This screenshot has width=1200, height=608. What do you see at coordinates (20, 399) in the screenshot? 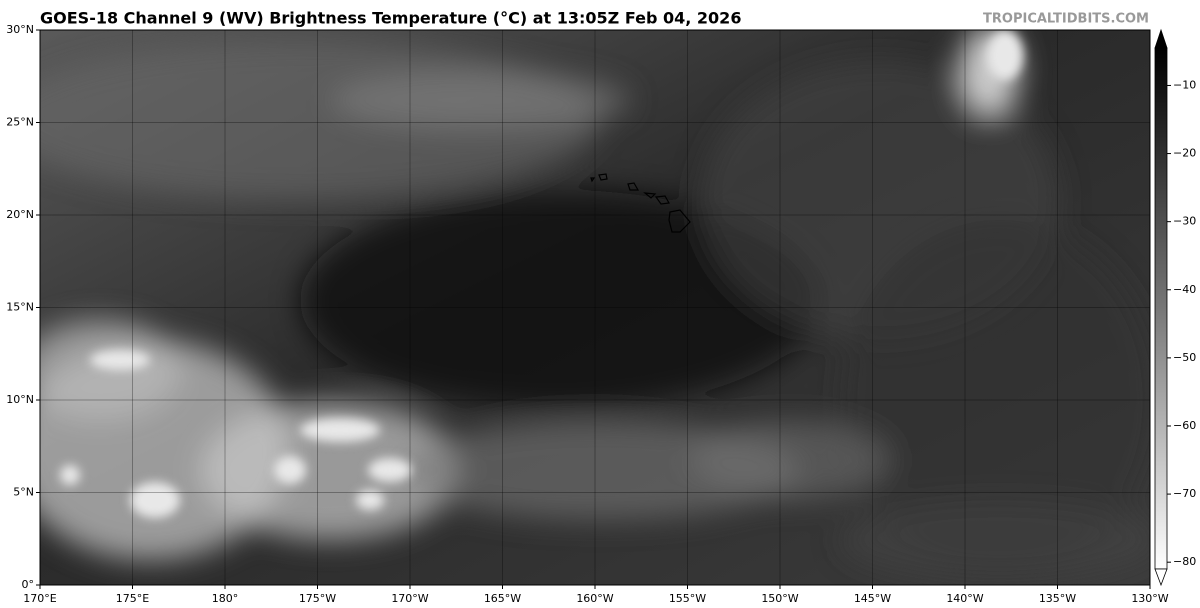
I see `lat-label: 10°N` at bounding box center [20, 399].